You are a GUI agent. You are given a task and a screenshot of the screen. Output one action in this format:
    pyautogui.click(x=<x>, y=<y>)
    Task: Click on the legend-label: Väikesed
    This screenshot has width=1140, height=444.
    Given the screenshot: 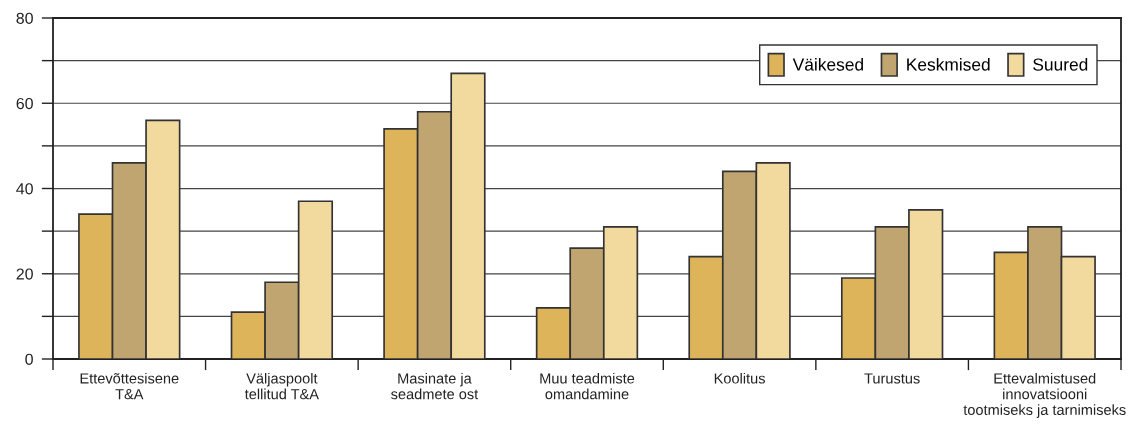 What is the action you would take?
    pyautogui.click(x=827, y=64)
    